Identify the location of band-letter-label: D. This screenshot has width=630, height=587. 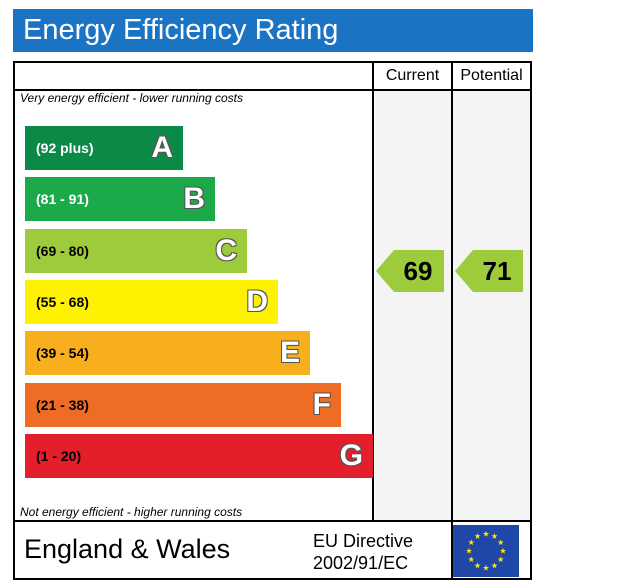
(257, 301).